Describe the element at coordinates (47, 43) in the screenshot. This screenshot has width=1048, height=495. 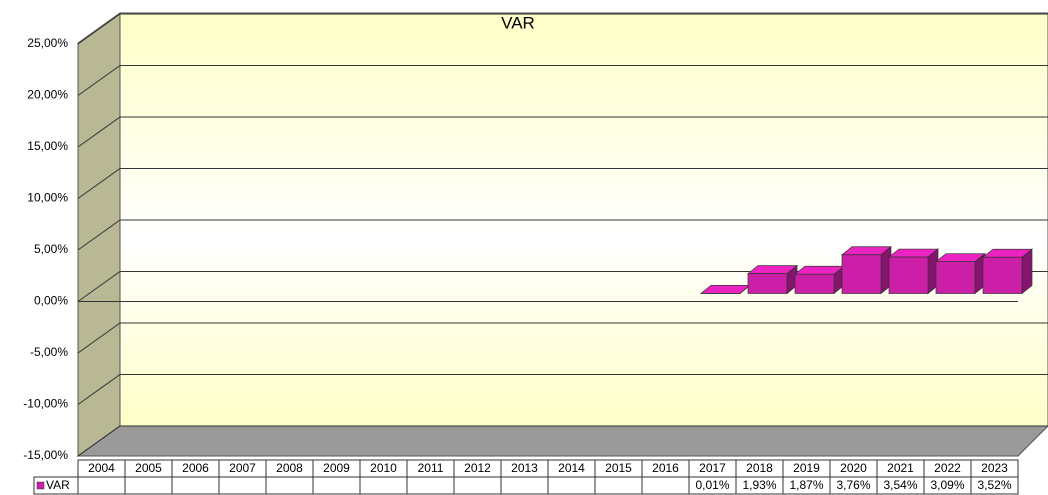
I see `y-tick-label: 25,00%` at that location.